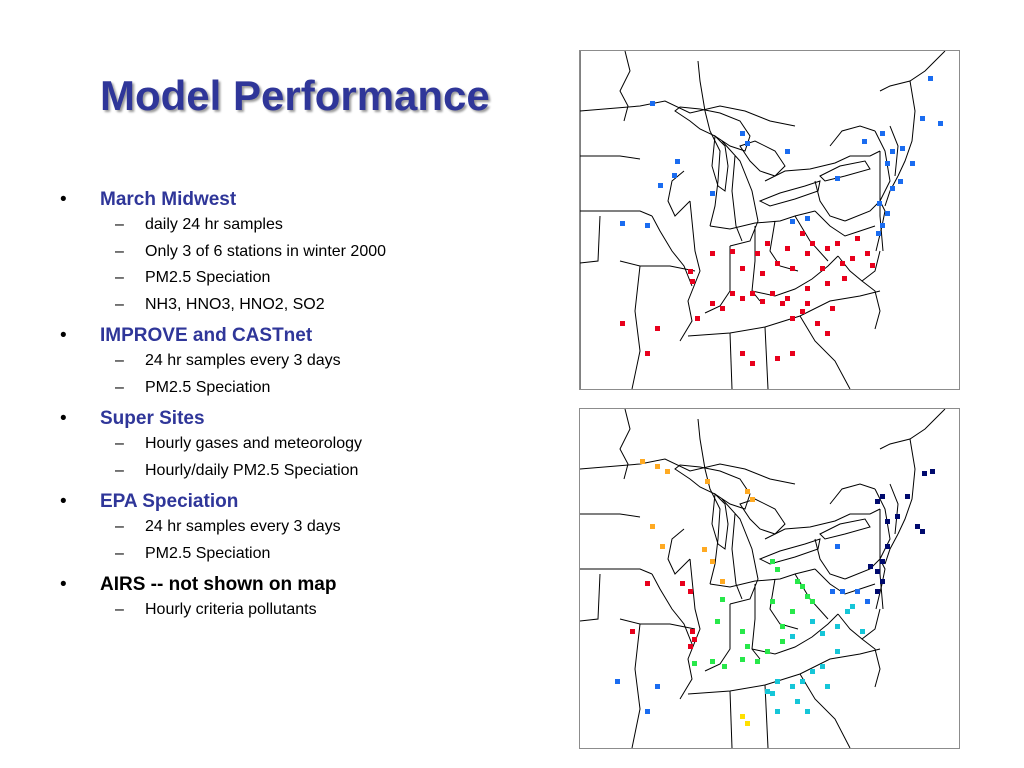  I want to click on bullet-text: IMPROVE and CASTnet, so click(206, 335).